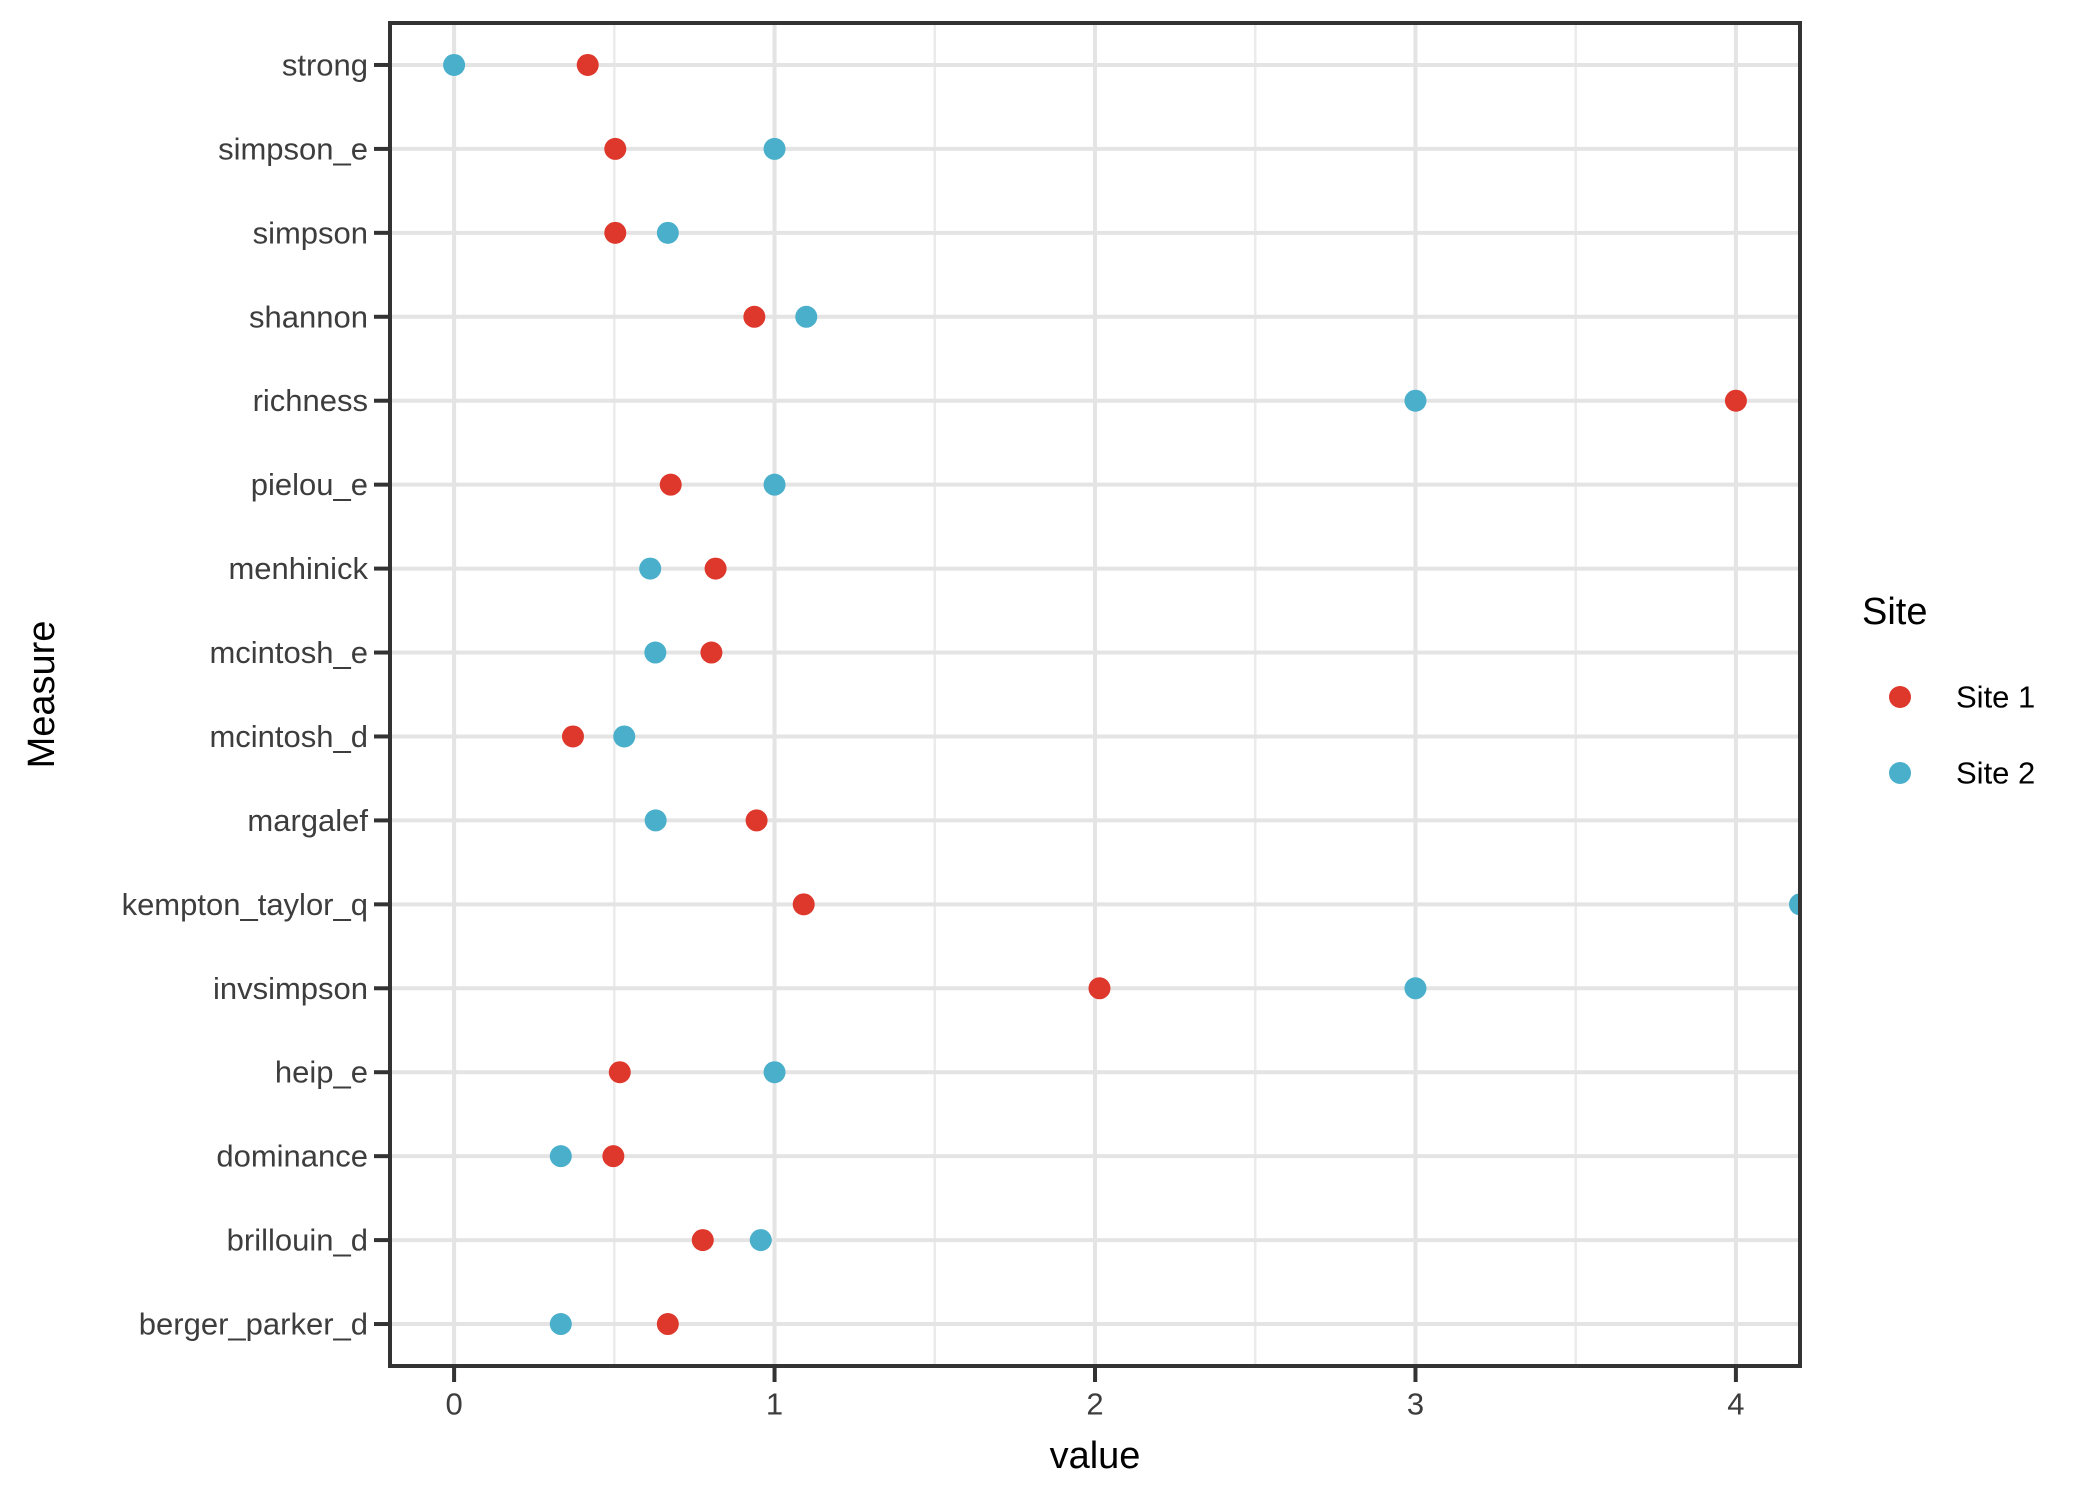  What do you see at coordinates (655, 820) in the screenshot?
I see `data-point-site2-margalef` at bounding box center [655, 820].